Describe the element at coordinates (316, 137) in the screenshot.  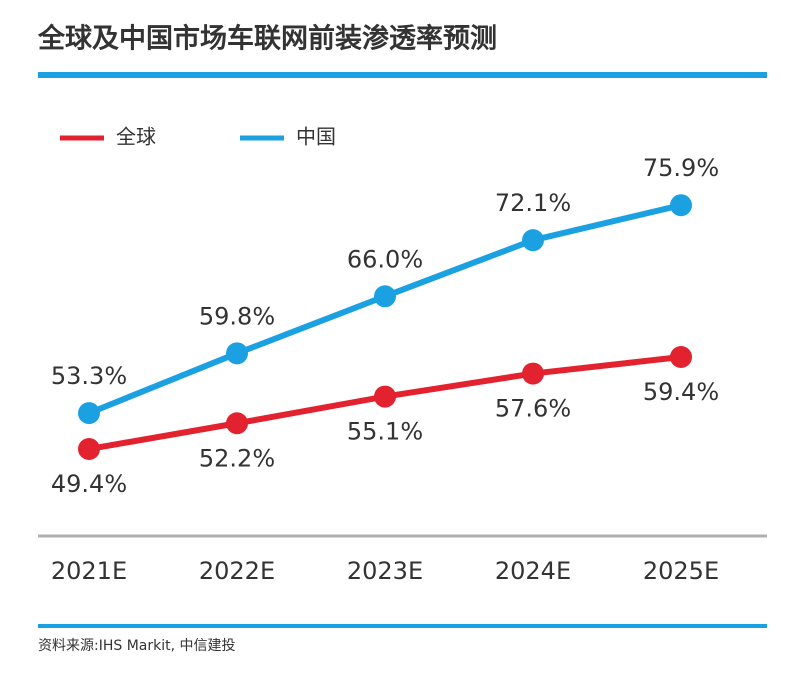
I see `legend-label: 中国` at that location.